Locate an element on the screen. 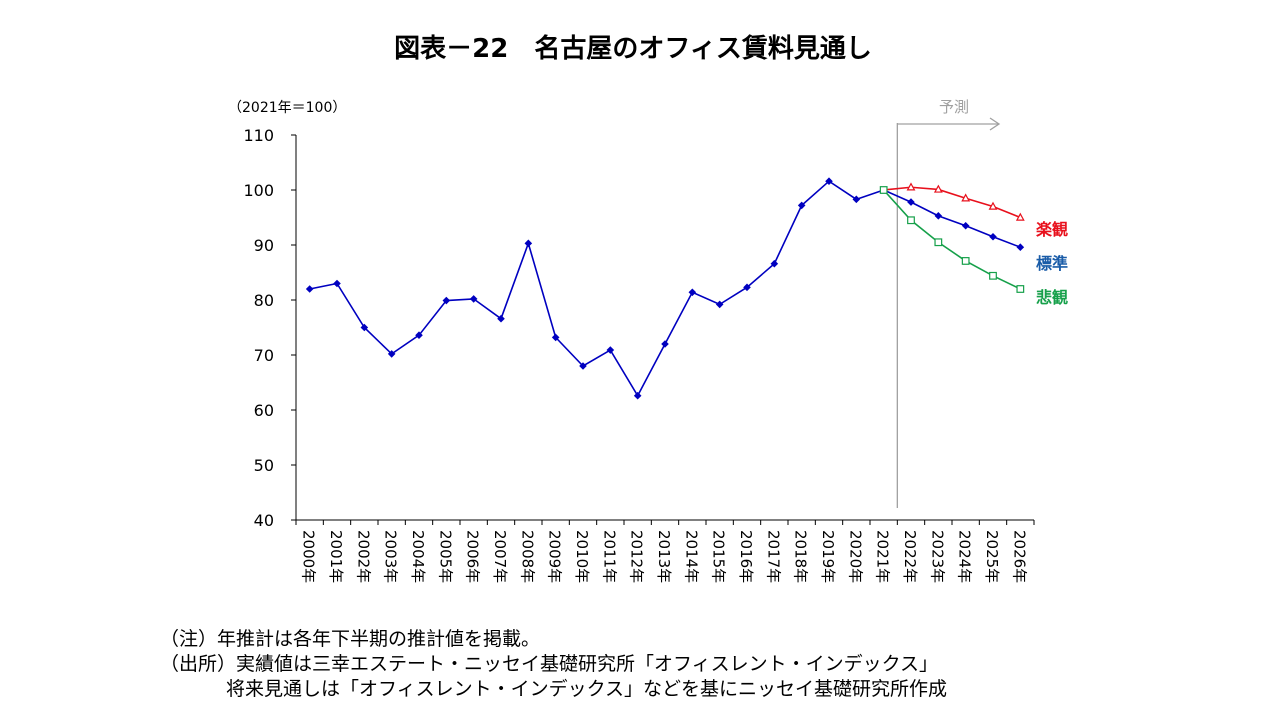 This screenshot has width=1266, height=715. note-line: （注）年推計は各年下半期の推計値を掲載。 is located at coordinates (350, 639).